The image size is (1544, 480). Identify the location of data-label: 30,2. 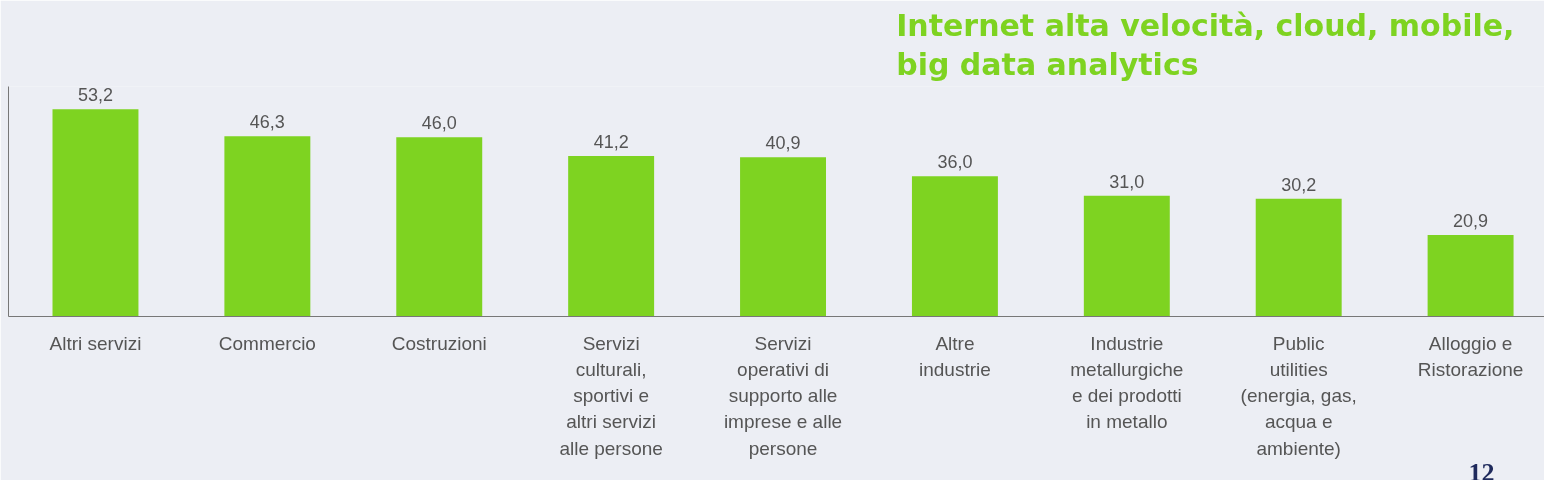
(1299, 184).